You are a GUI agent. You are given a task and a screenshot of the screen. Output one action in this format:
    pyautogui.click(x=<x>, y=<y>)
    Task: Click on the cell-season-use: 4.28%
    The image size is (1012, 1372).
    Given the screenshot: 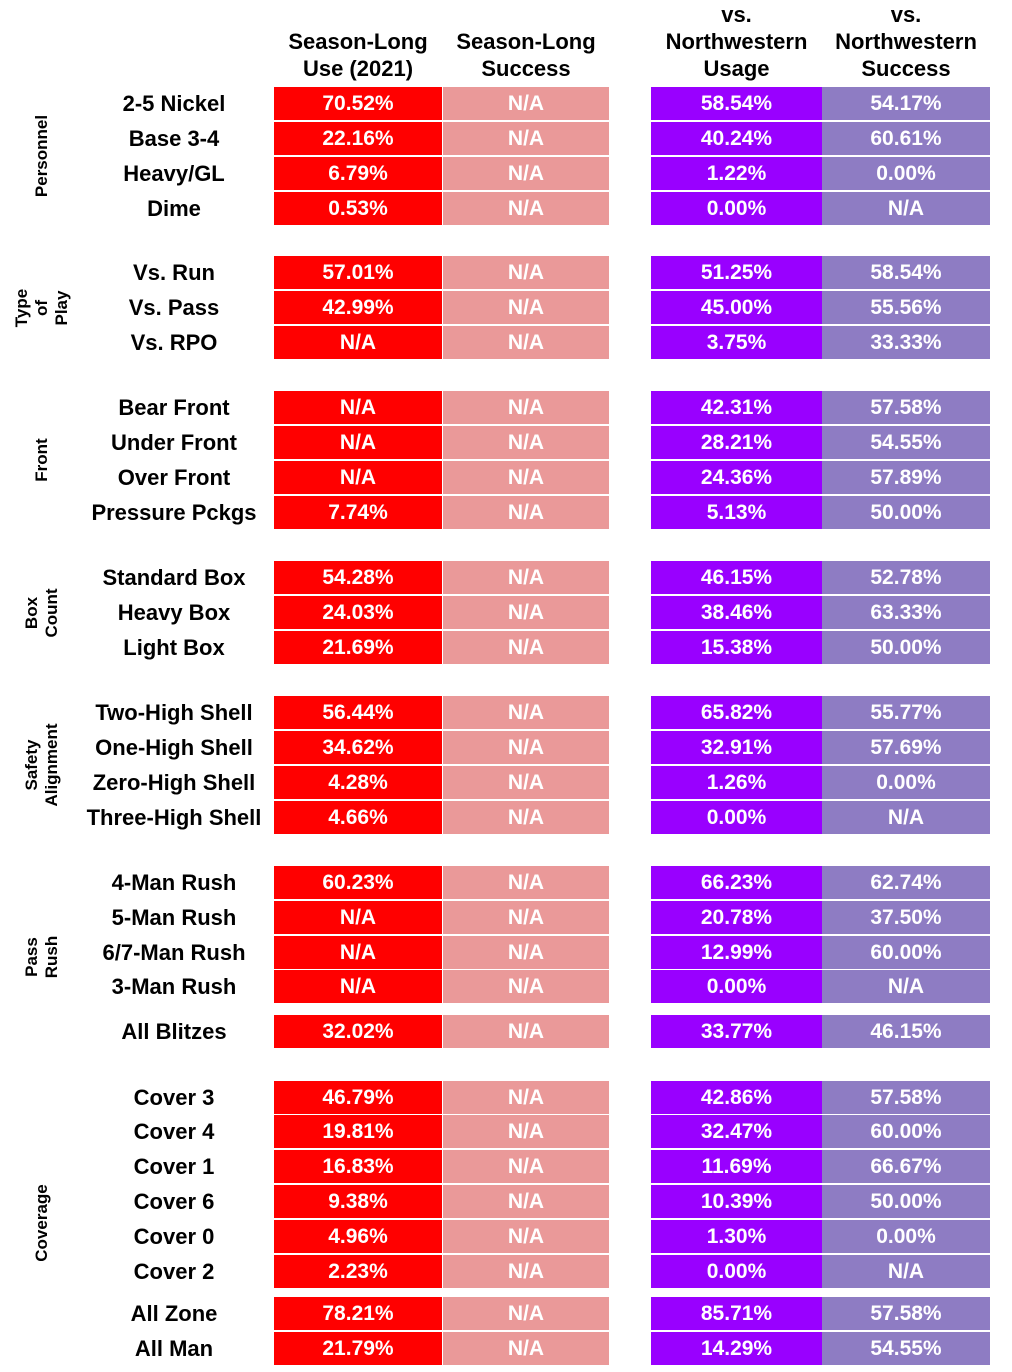 What is the action you would take?
    pyautogui.click(x=358, y=782)
    